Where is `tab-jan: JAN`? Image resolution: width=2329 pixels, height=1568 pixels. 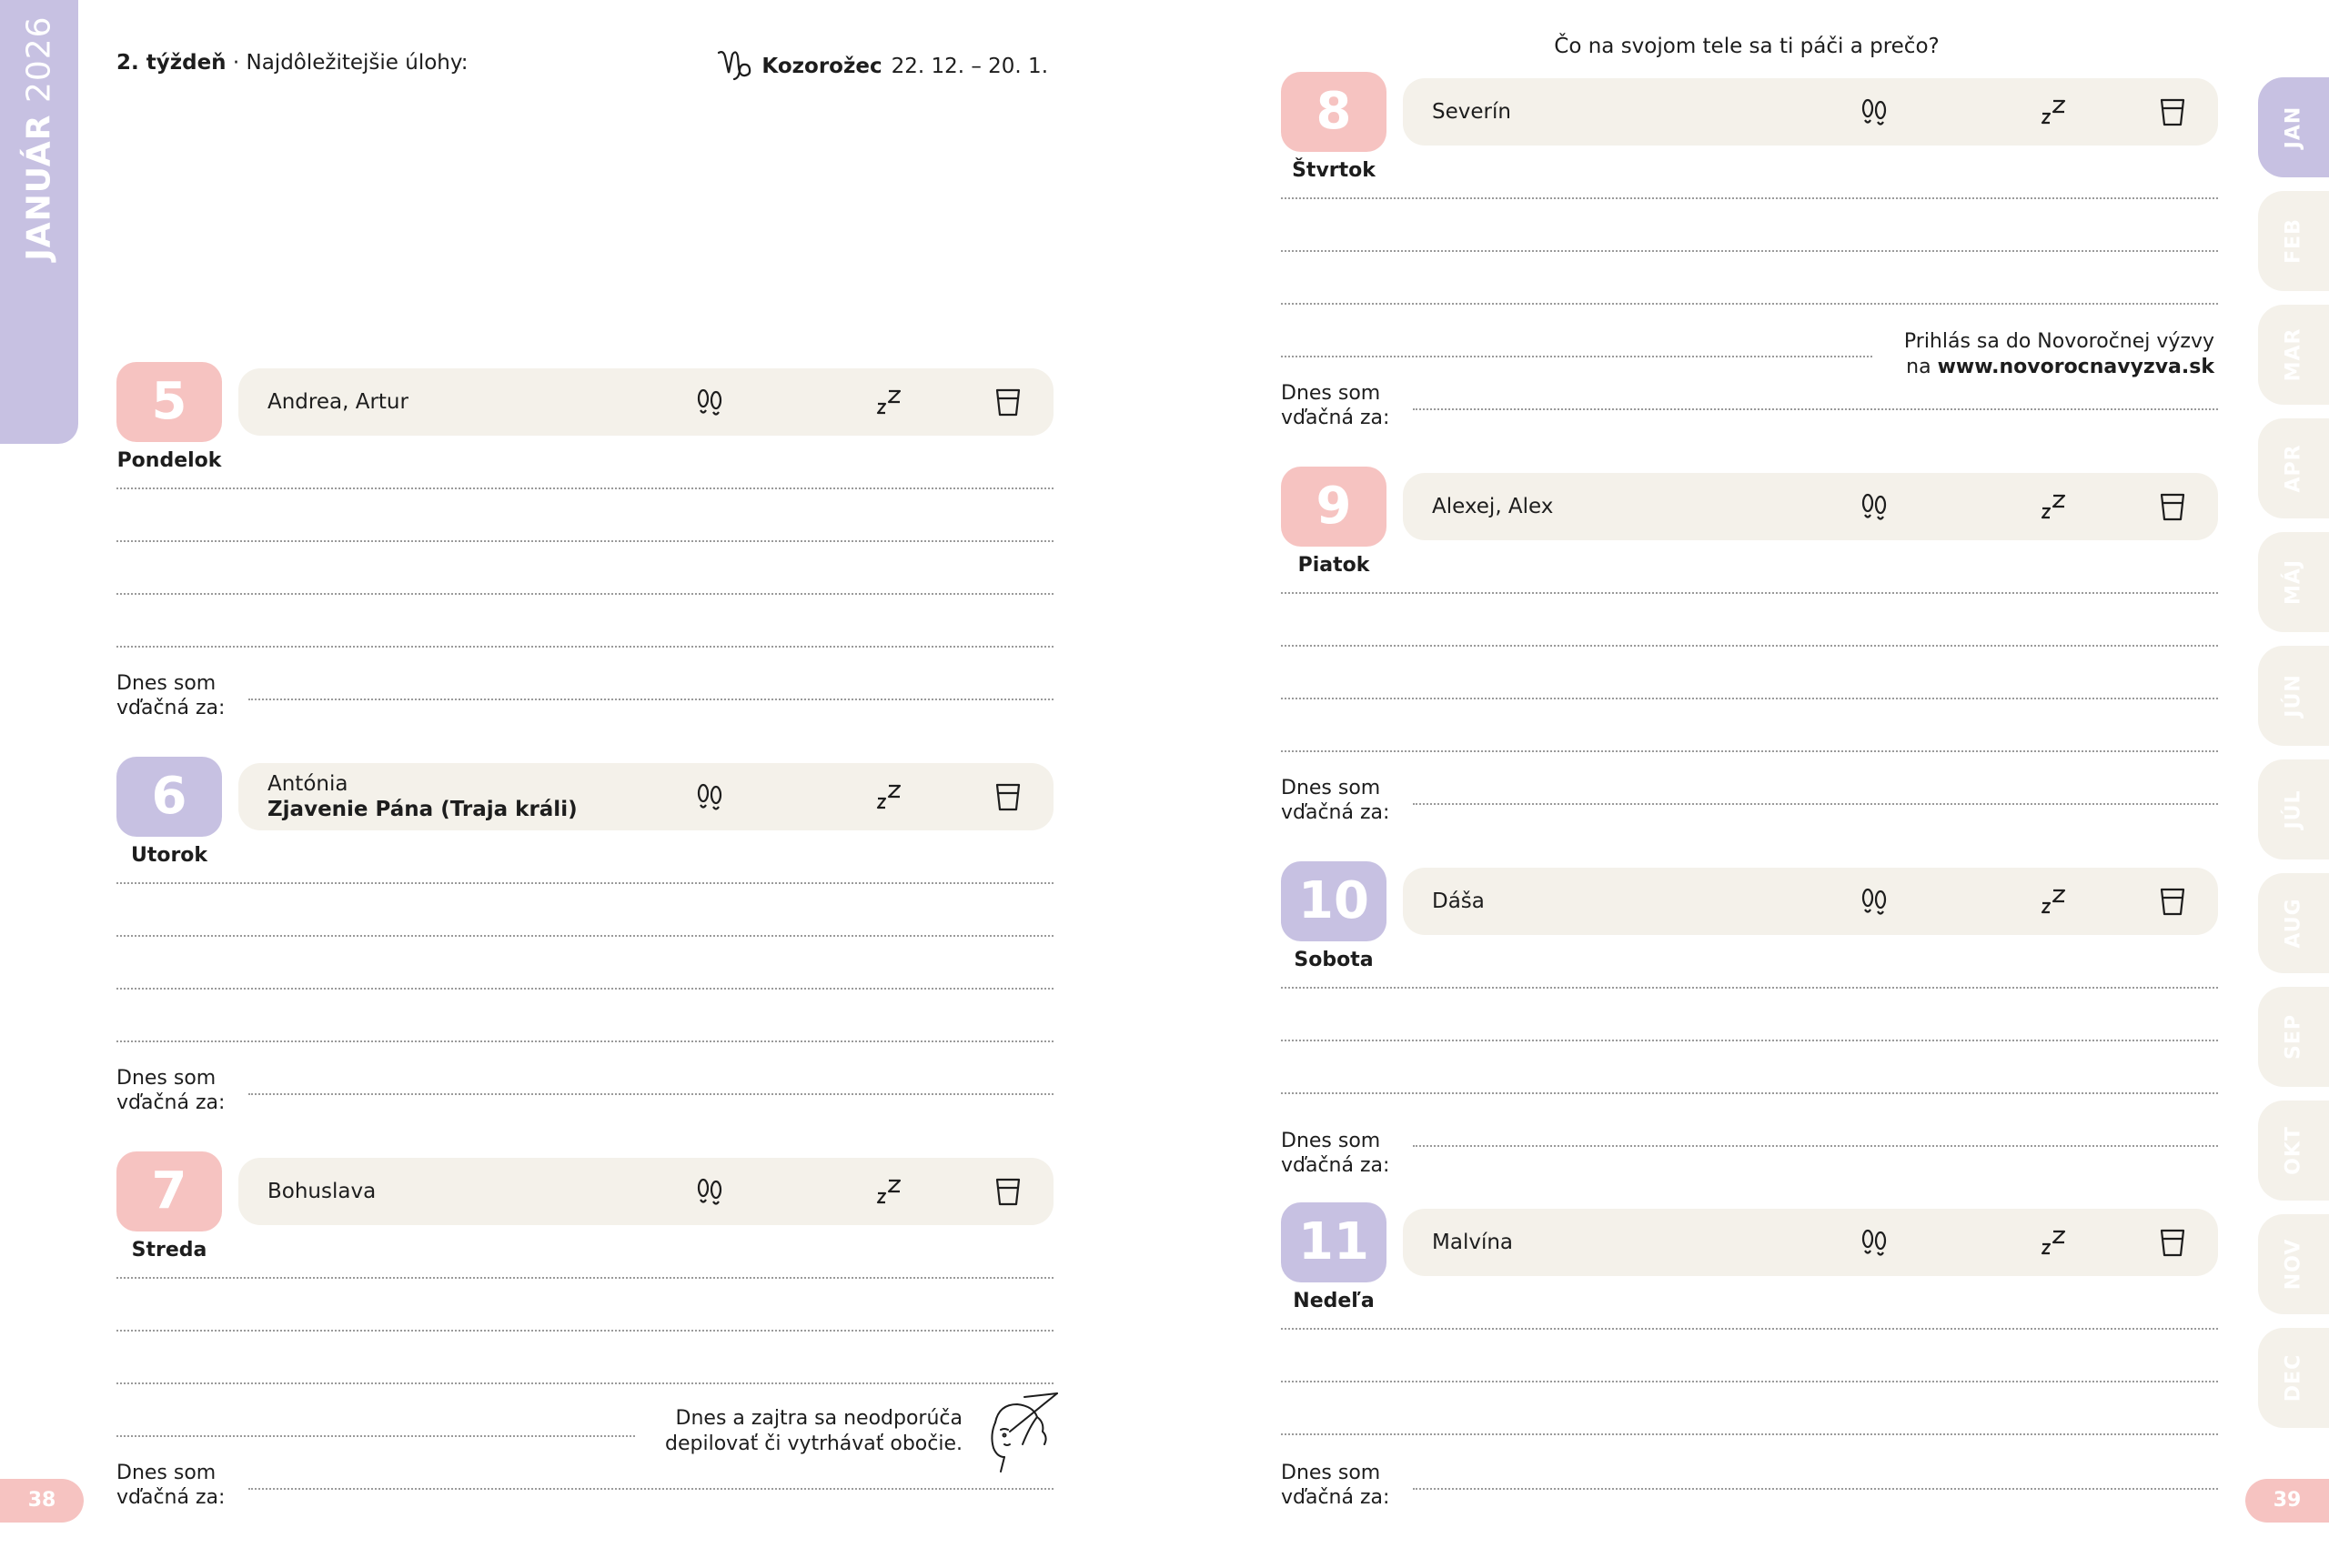 tab-jan: JAN is located at coordinates (2293, 127).